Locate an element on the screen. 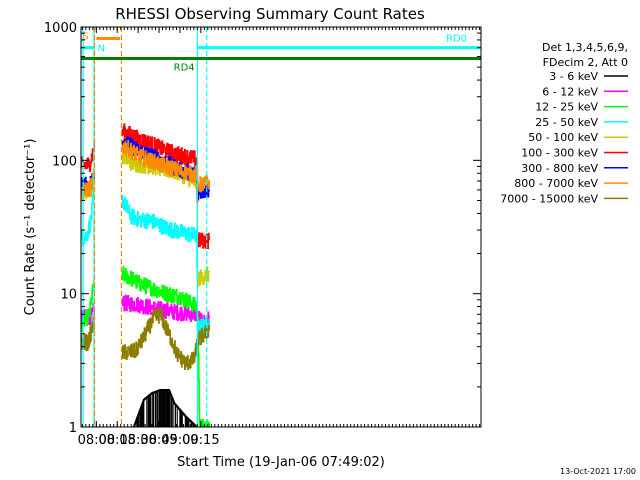 This screenshot has height=480, width=640. legend-label: 25 - 50 keV is located at coordinates (566, 122).